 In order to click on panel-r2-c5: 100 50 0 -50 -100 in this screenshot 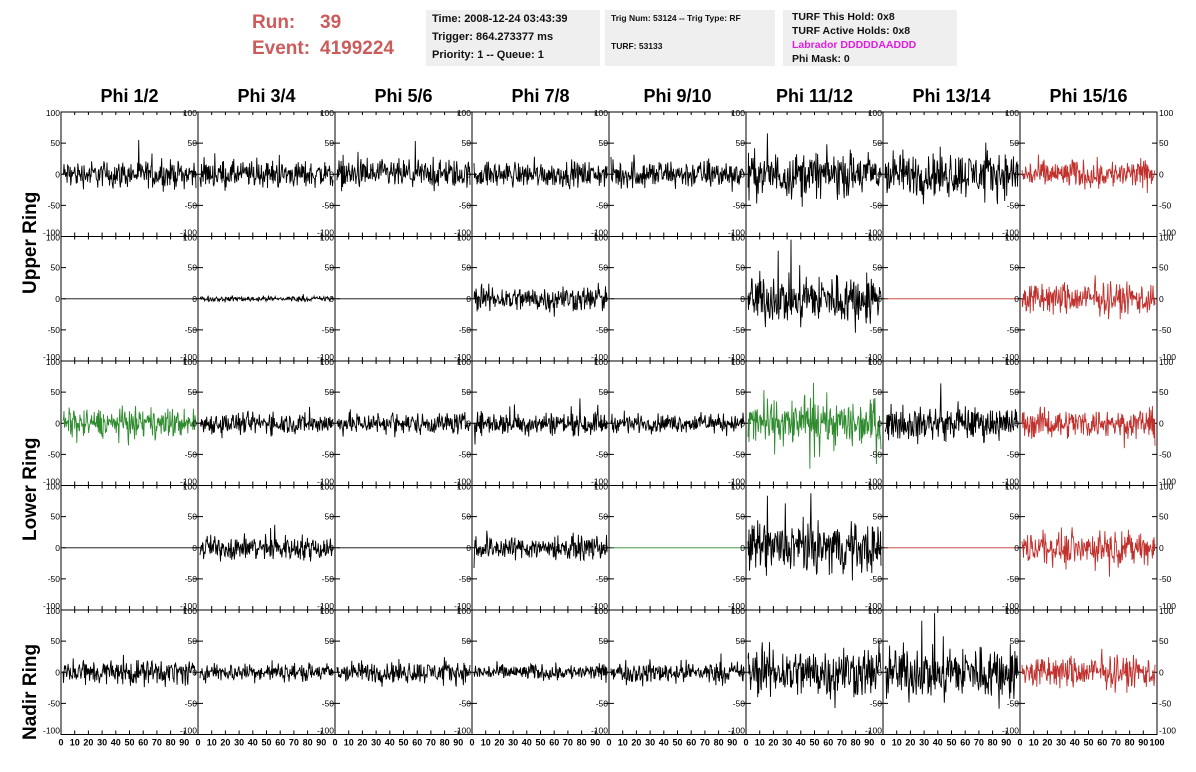, I will do `click(669, 297)`.